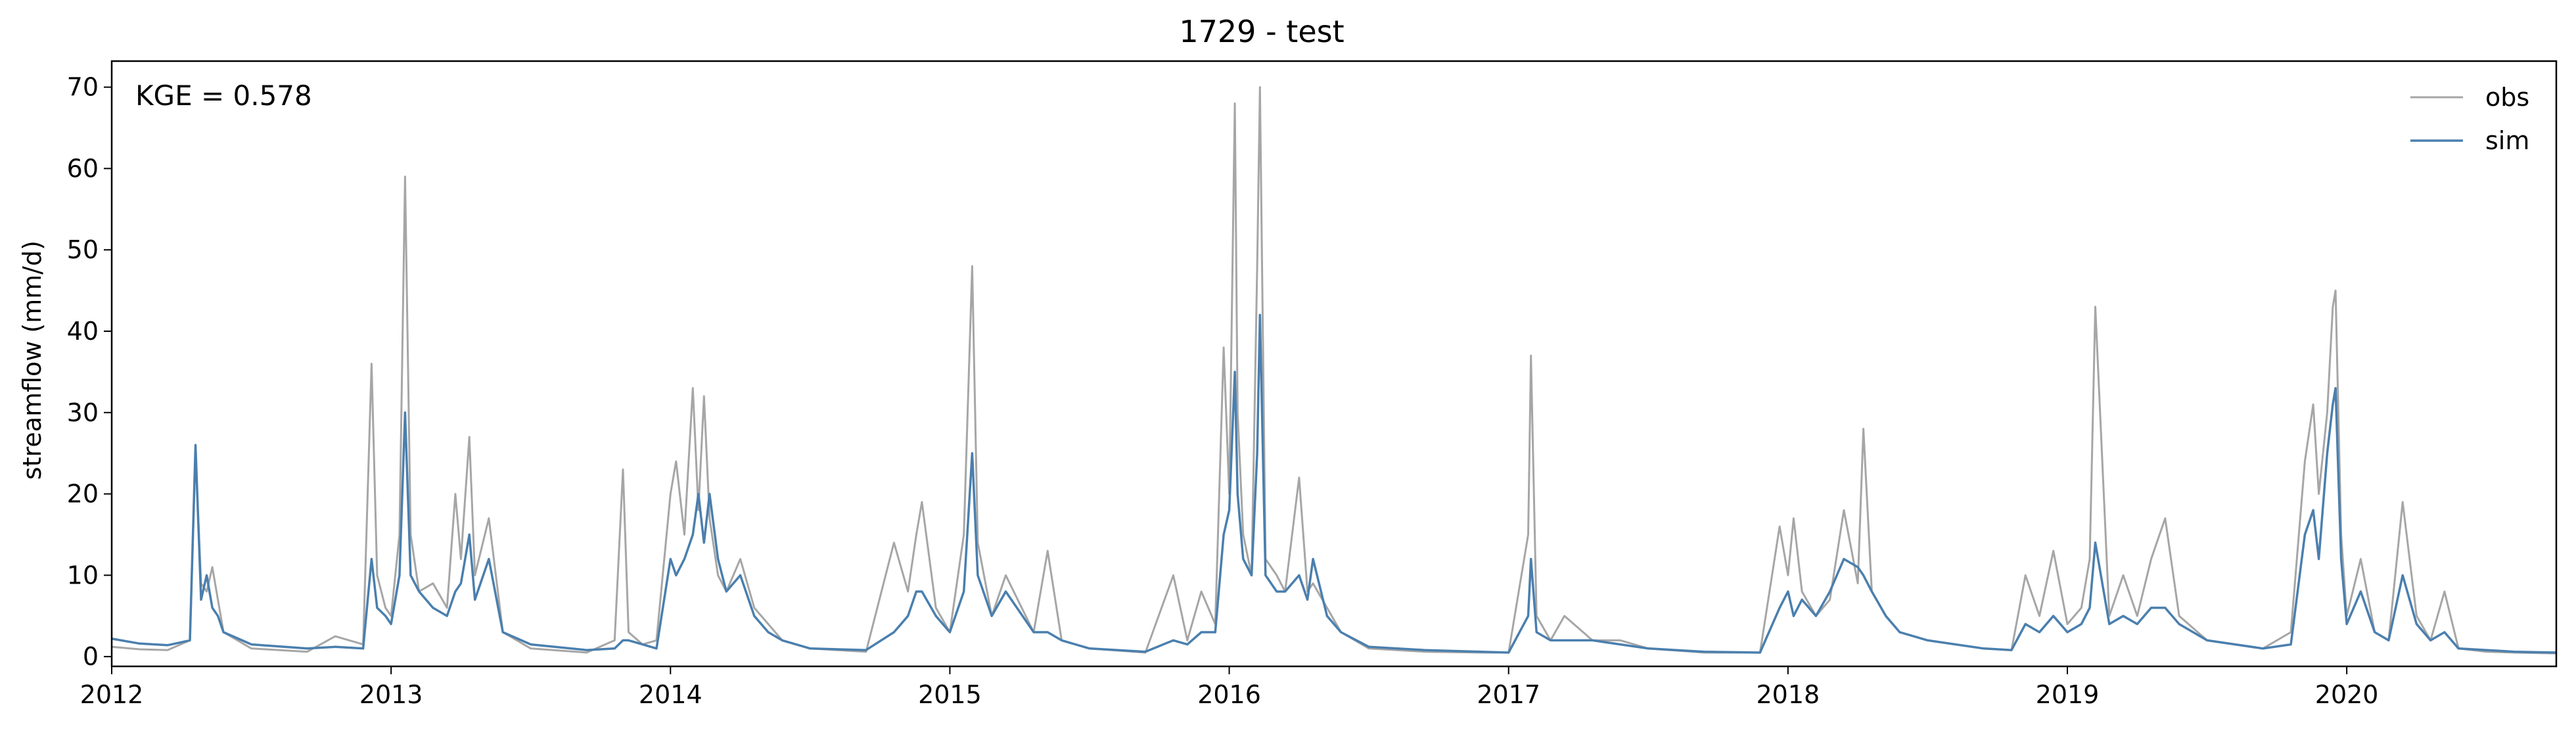 The width and height of the screenshot is (2576, 738). What do you see at coordinates (83, 494) in the screenshot?
I see `y-tick-label: 20` at bounding box center [83, 494].